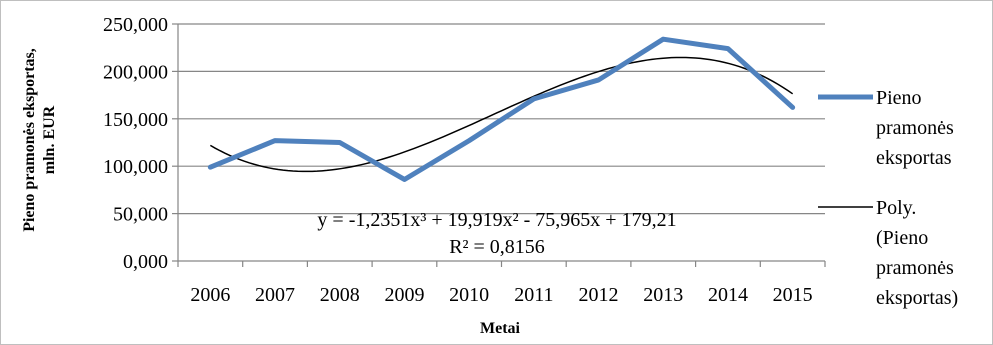 Image resolution: width=993 pixels, height=345 pixels. I want to click on x-tick-label: 2008, so click(340, 295).